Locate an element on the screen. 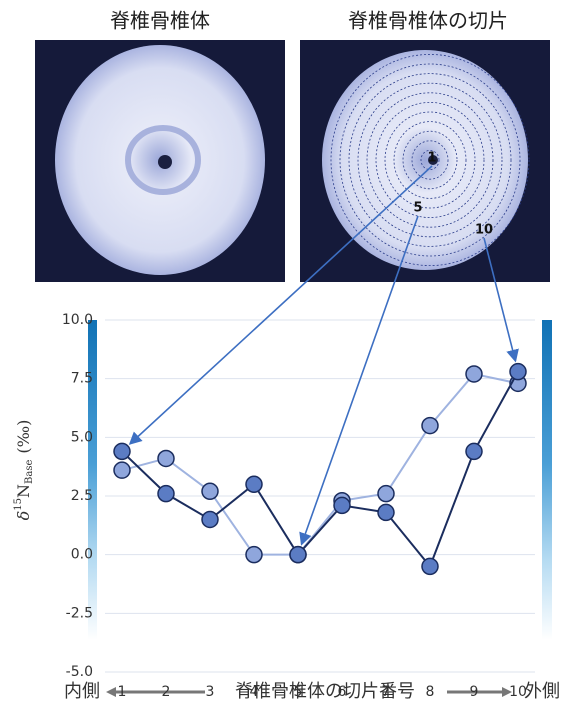  y-tick-label: -2.5 is located at coordinates (79, 613).